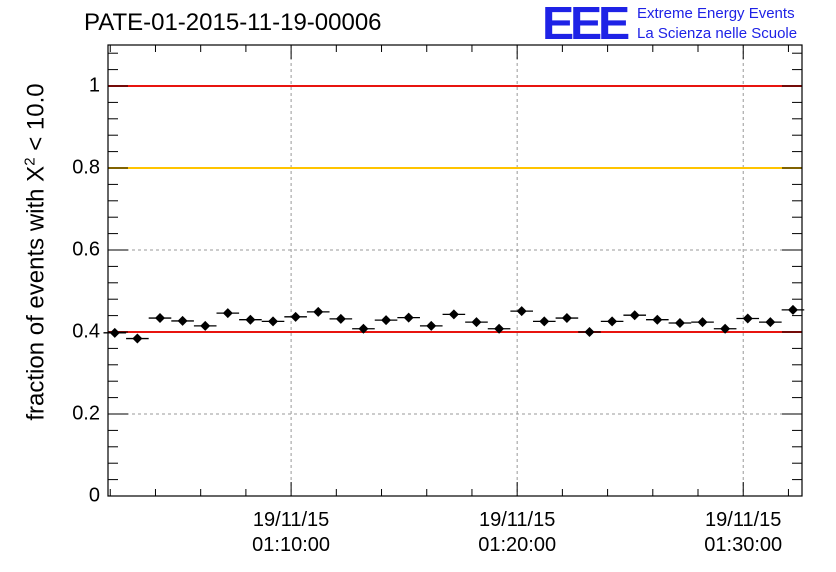 This screenshot has height=572, width=836. I want to click on eee-logo-mark: EEE, so click(586, 24).